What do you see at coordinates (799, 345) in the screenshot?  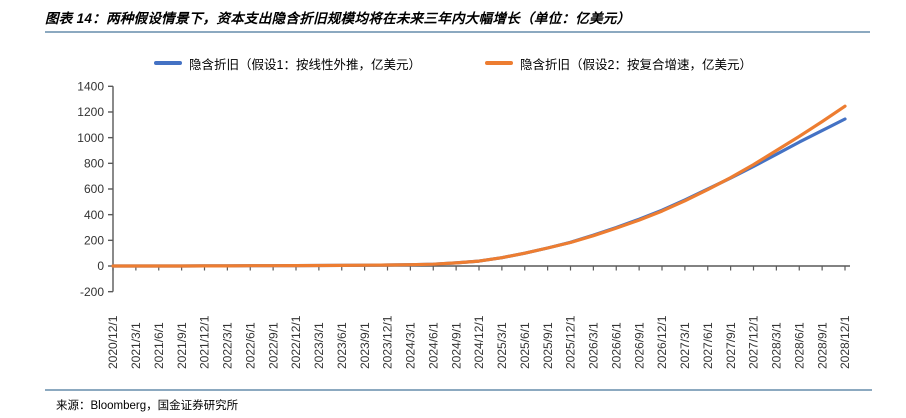 I see `x-tick-label: 2028/6/1` at bounding box center [799, 345].